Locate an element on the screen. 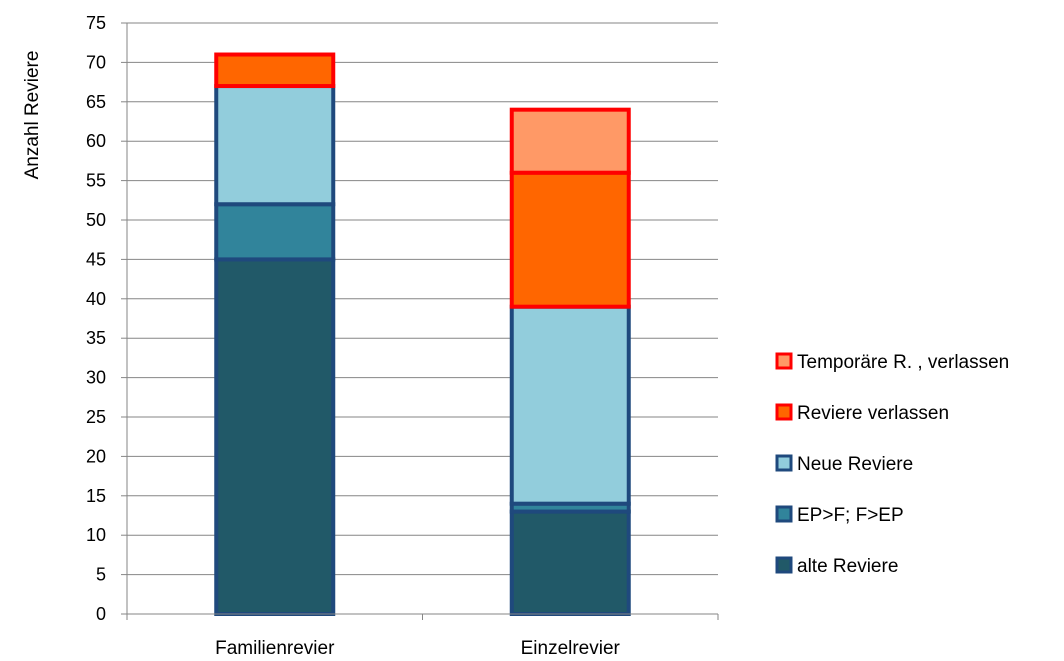 The width and height of the screenshot is (1064, 661). y-tick-label-2: 10 is located at coordinates (96, 535).